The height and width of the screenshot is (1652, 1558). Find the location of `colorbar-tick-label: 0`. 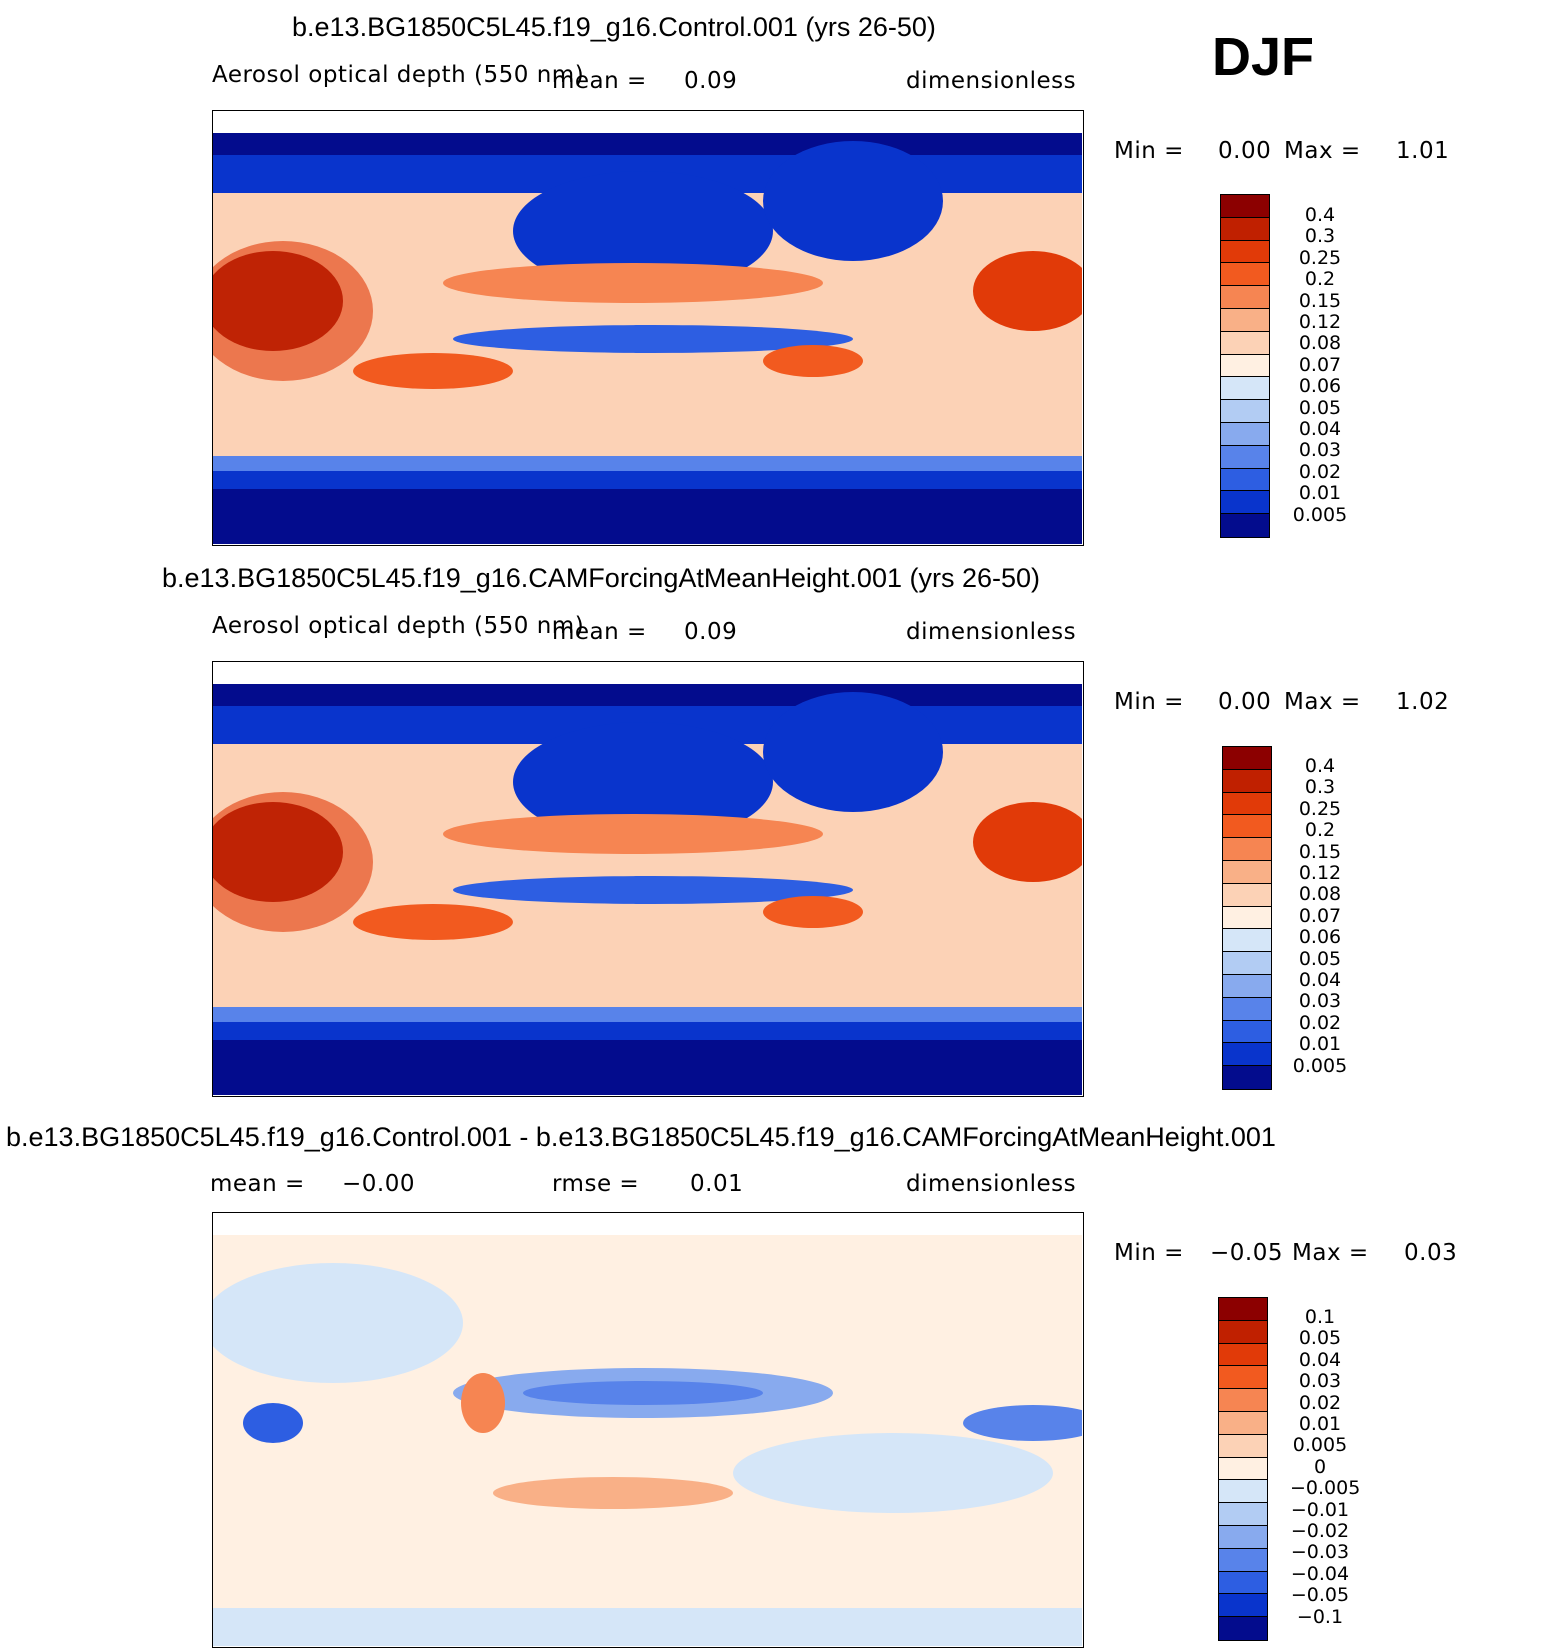

colorbar-tick-label: 0 is located at coordinates (1320, 1466).